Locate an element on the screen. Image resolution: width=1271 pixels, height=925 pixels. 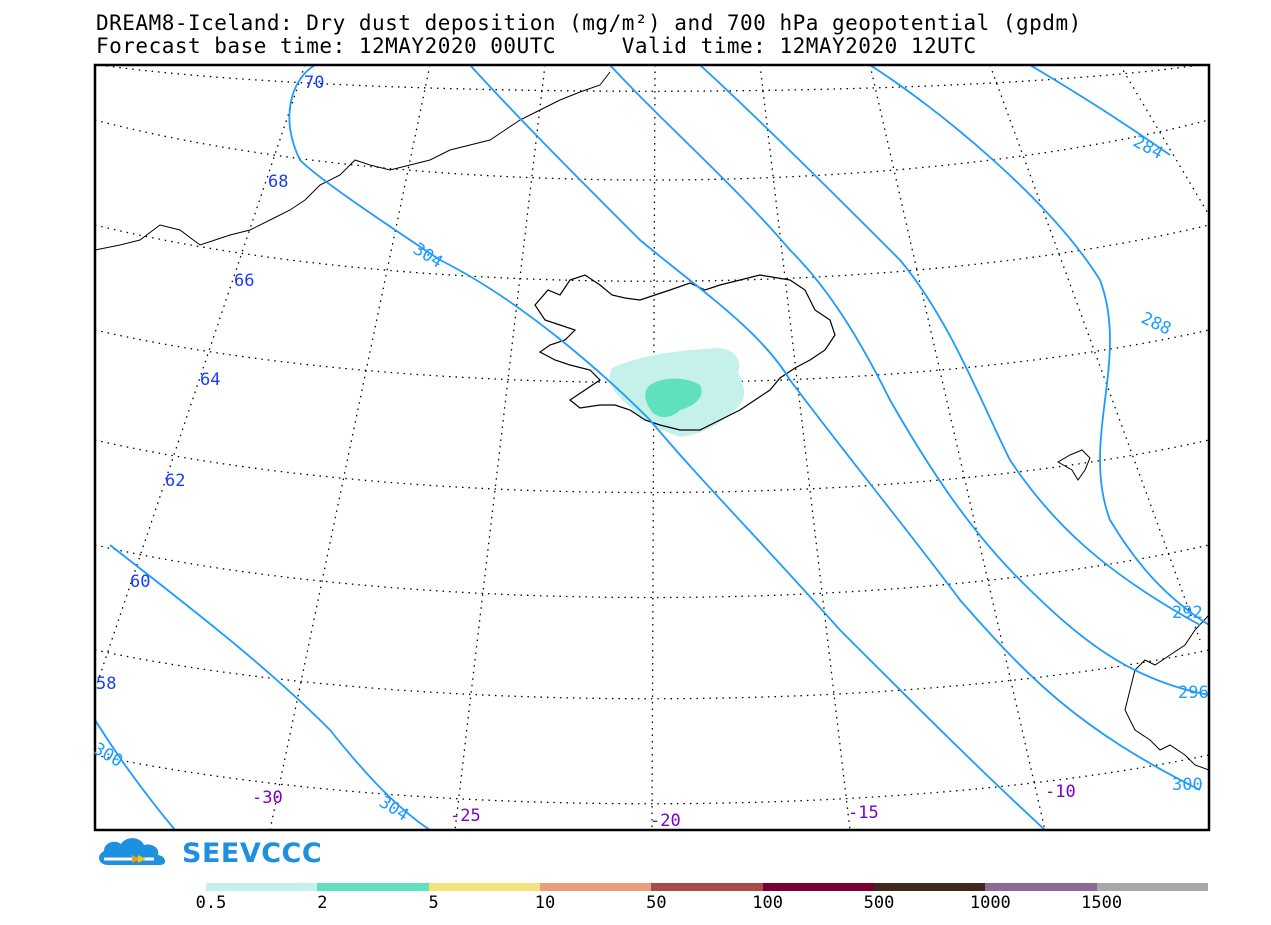
contour-label: 296 is located at coordinates (1193, 693).